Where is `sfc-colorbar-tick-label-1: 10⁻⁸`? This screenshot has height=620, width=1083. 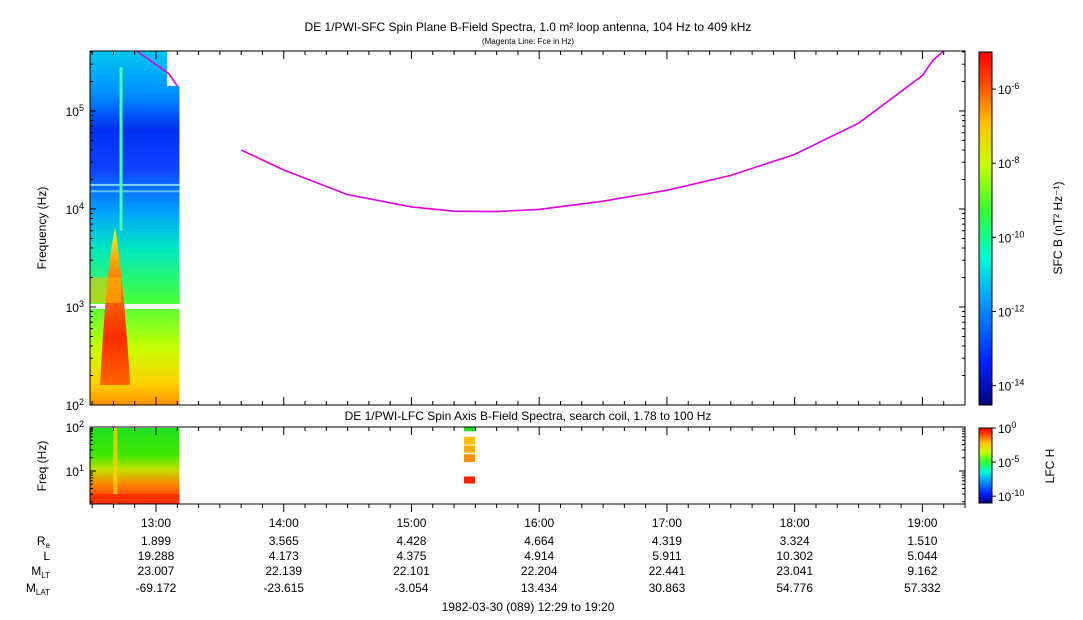 sfc-colorbar-tick-label-1: 10⁻⁸ is located at coordinates (1008, 163).